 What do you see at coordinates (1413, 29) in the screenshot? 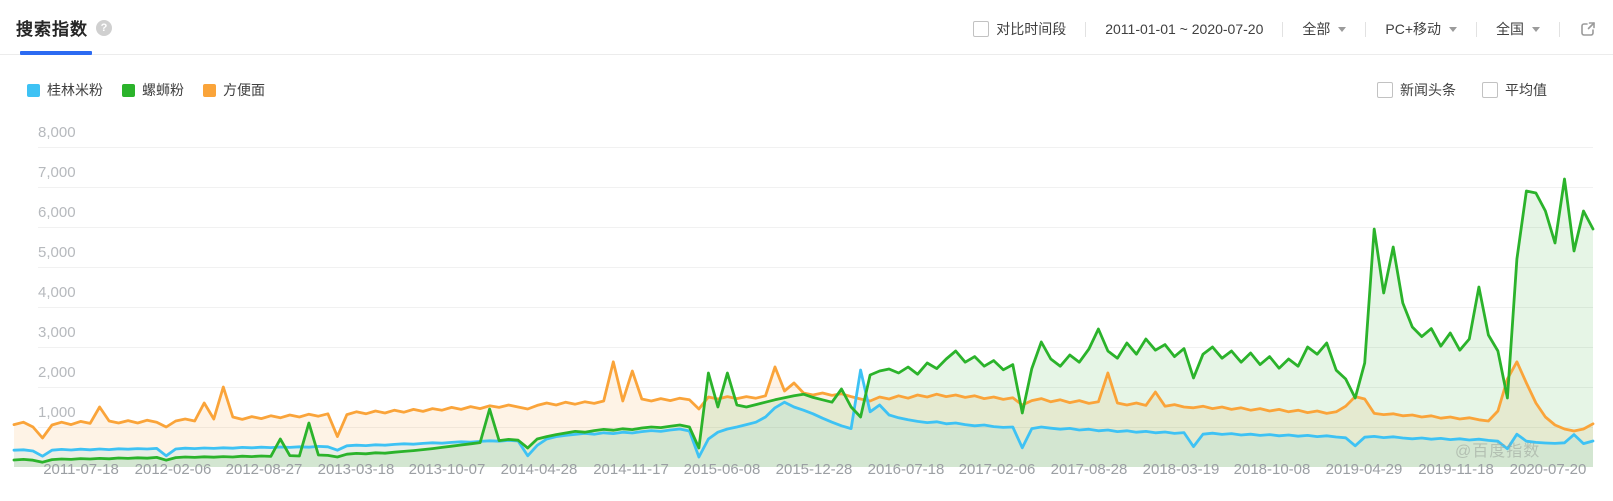
I see `device-dropdown-value: PC+移动` at bounding box center [1413, 29].